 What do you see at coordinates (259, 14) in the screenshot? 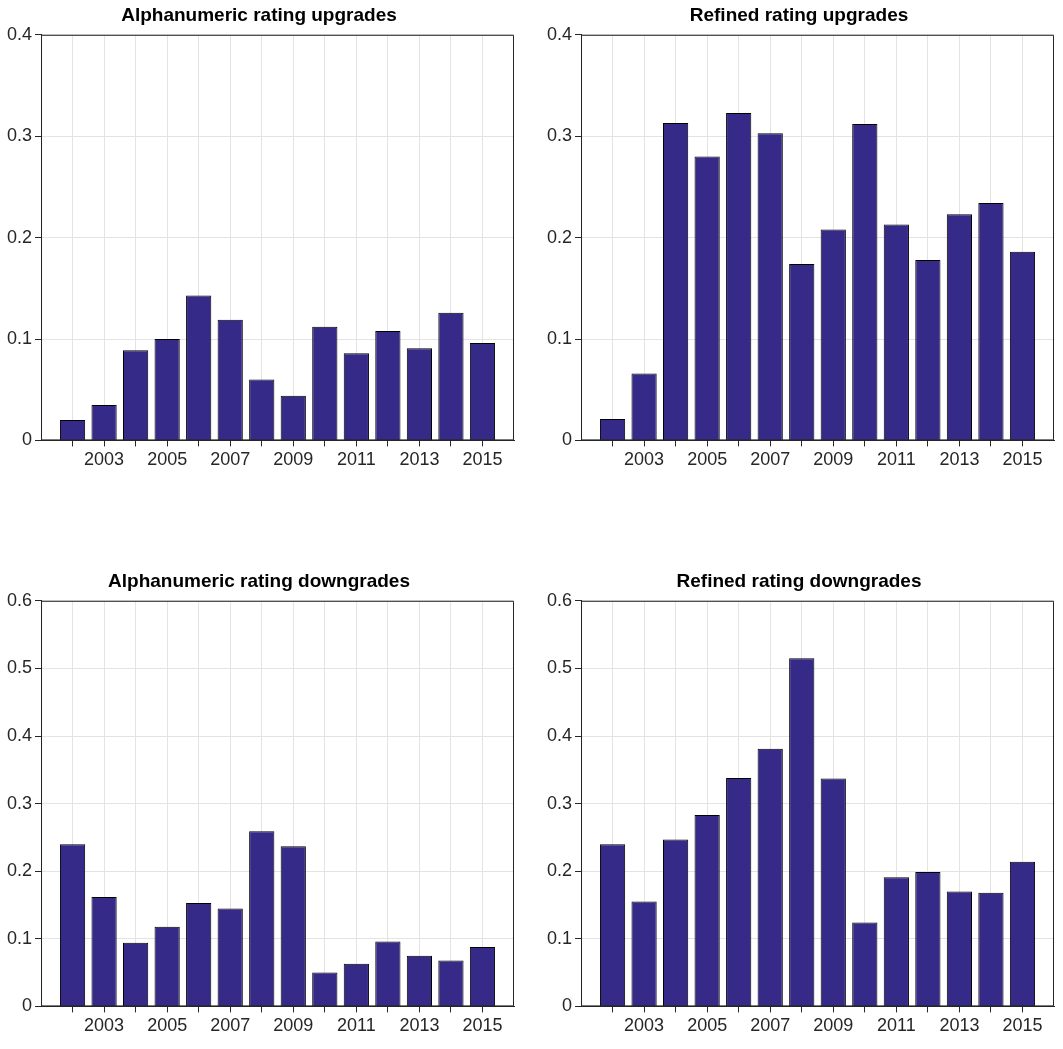
I see `chart-title: Alphanumeric rating upgrades` at bounding box center [259, 14].